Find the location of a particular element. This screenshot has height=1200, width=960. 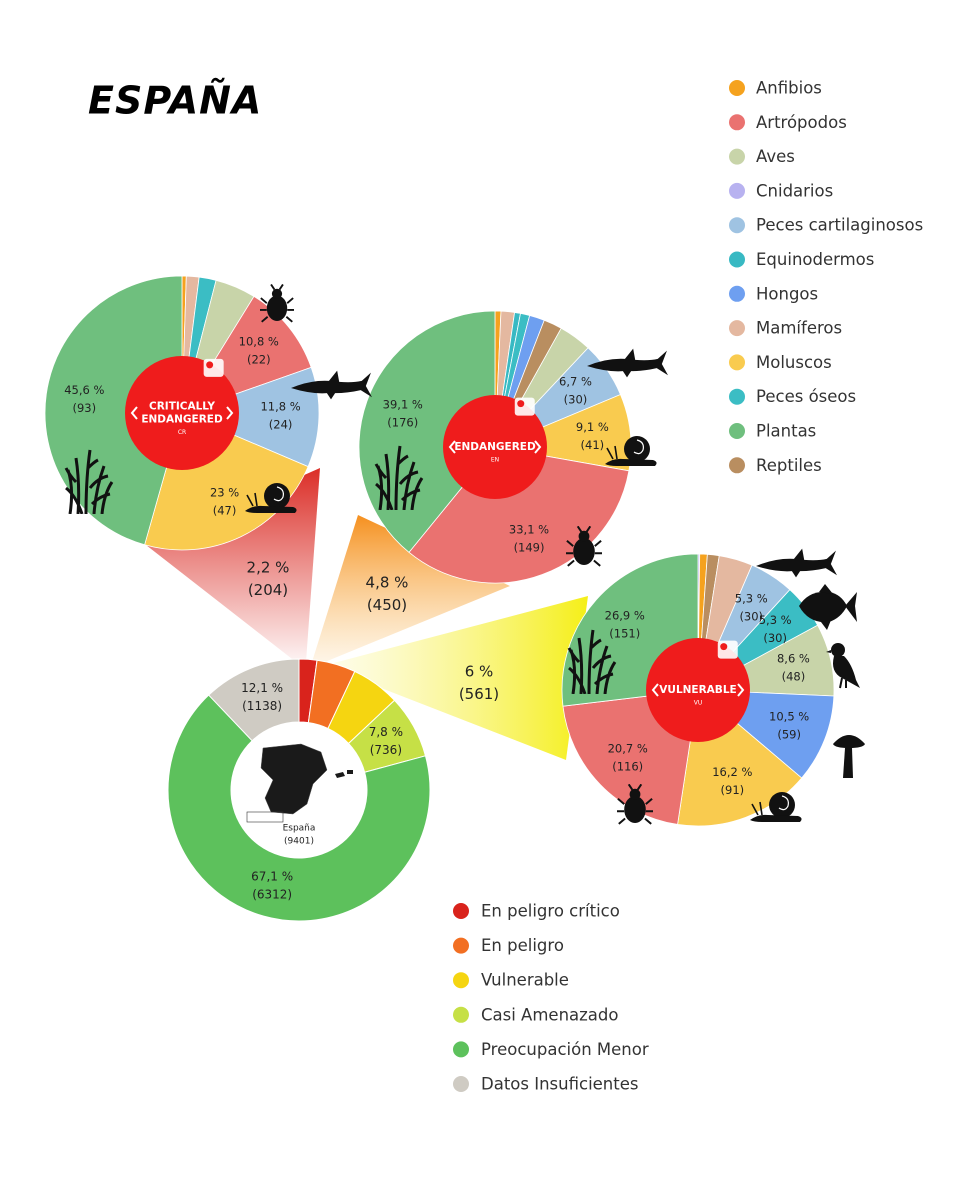

slice-percent: 4,8 % is located at coordinates (387, 582).